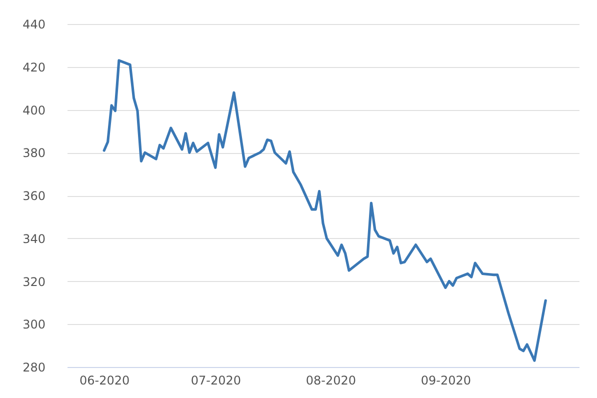  I want to click on y-tick-label: 400, so click(34, 110).